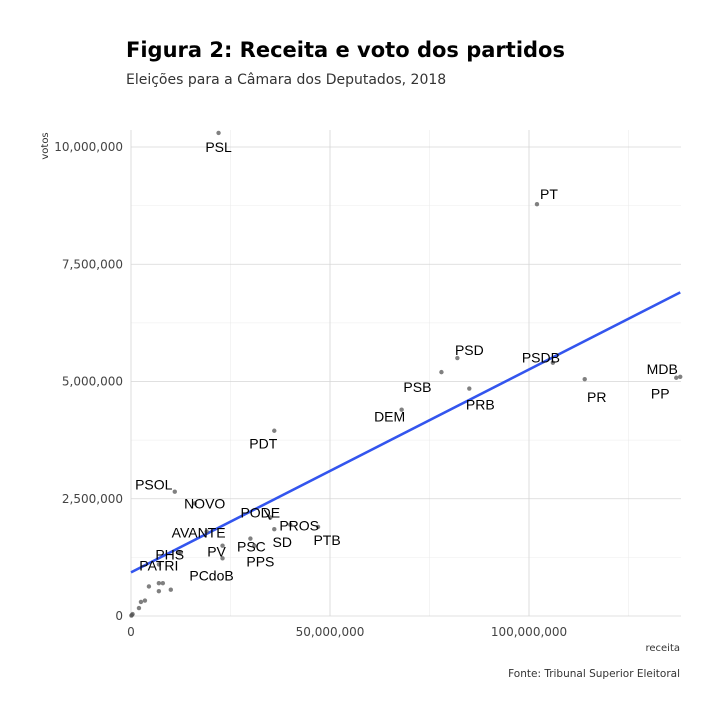 The image size is (720, 720). What do you see at coordinates (549, 194) in the screenshot?
I see `point-label-pt: PT` at bounding box center [549, 194].